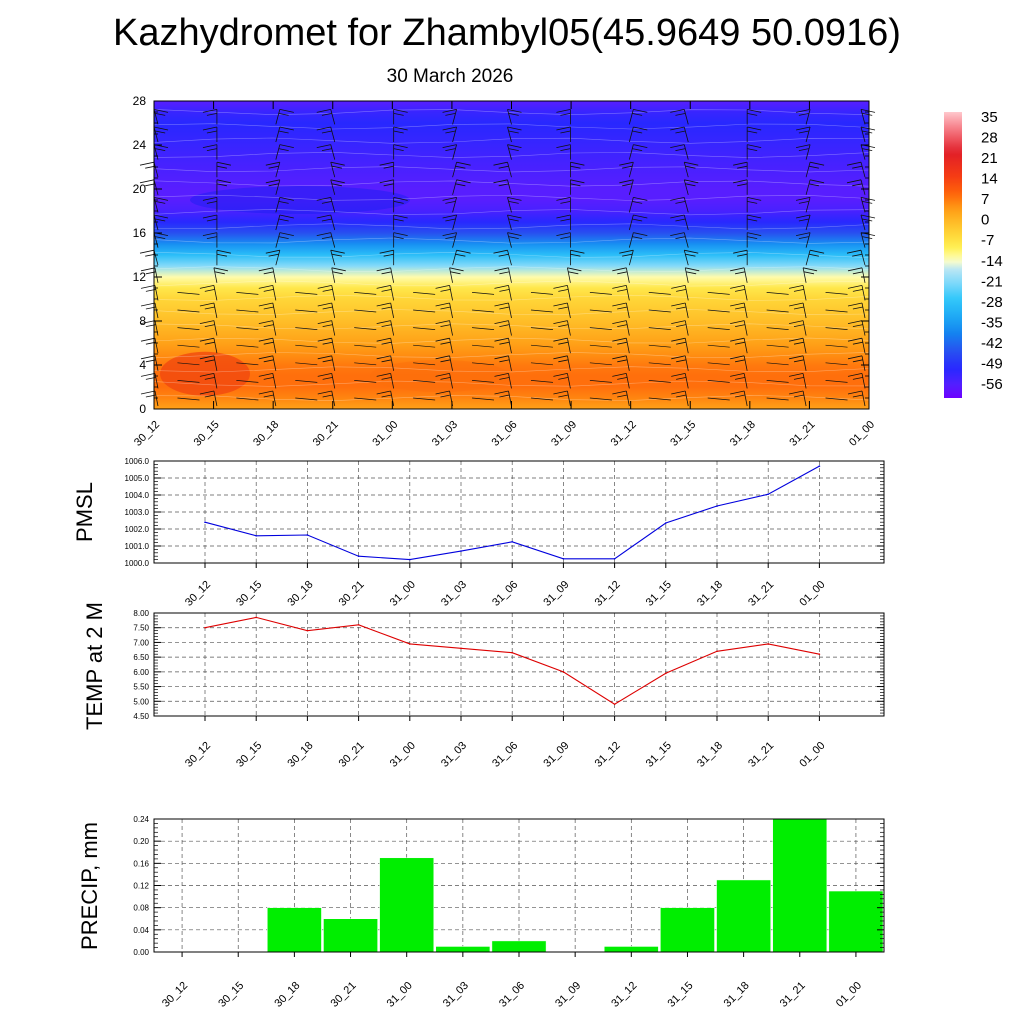  Describe the element at coordinates (287, 995) in the screenshot. I see `x-tick-label: 30_18` at that location.